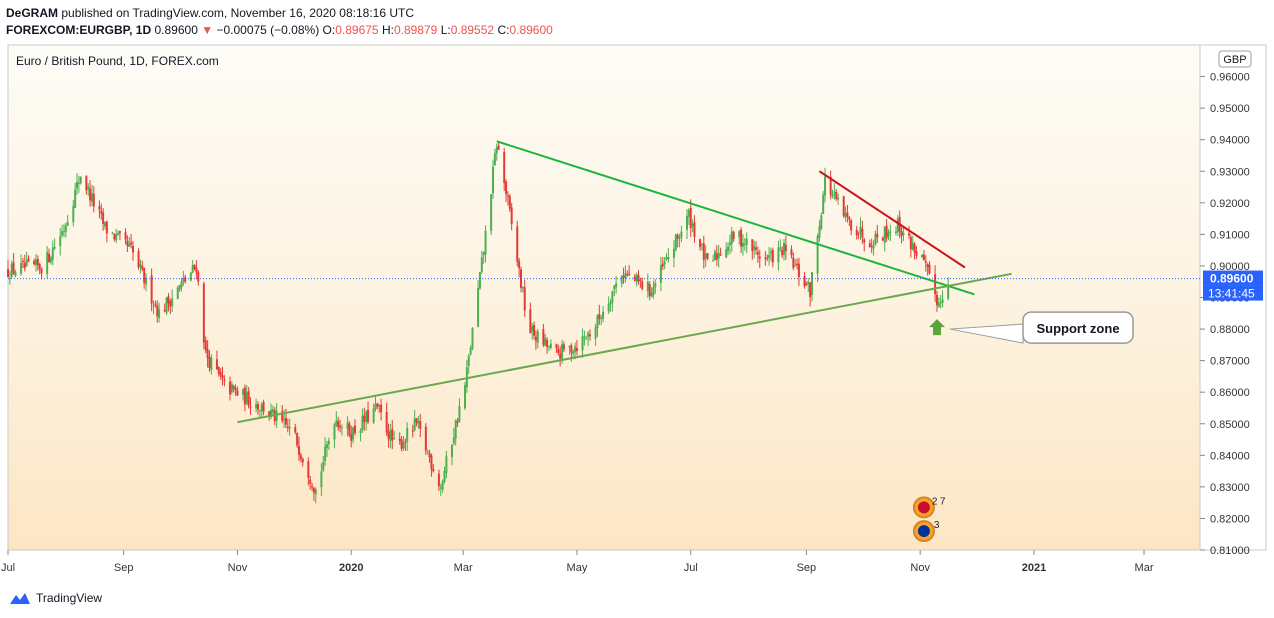  Describe the element at coordinates (1231, 294) in the screenshot. I see `countdown-value: 13:41:45` at that location.